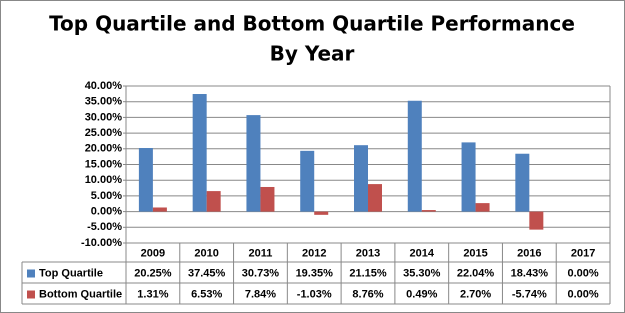 The width and height of the screenshot is (625, 313). Describe the element at coordinates (368, 273) in the screenshot. I see `table-value: 21.15%` at that location.